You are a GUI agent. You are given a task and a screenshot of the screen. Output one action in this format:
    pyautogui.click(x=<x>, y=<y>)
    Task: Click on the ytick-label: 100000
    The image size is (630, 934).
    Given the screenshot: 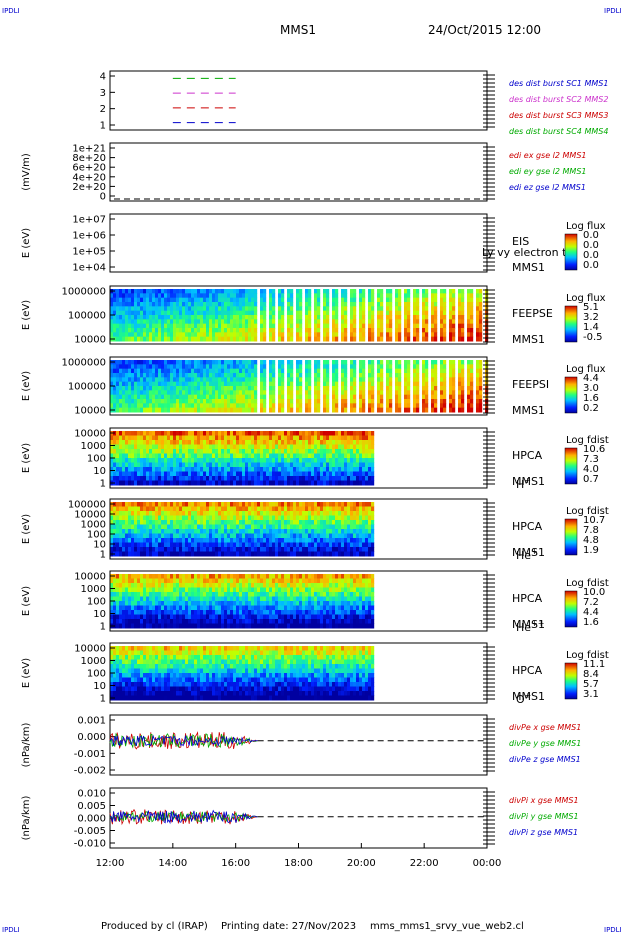 What is the action you would take?
    pyautogui.click(x=87, y=505)
    